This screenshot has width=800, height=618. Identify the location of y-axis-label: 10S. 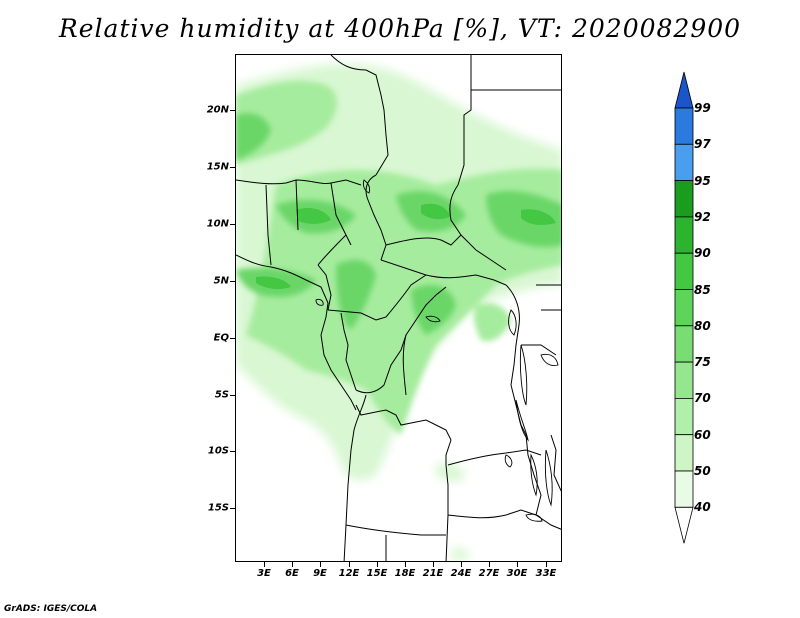
(218, 451).